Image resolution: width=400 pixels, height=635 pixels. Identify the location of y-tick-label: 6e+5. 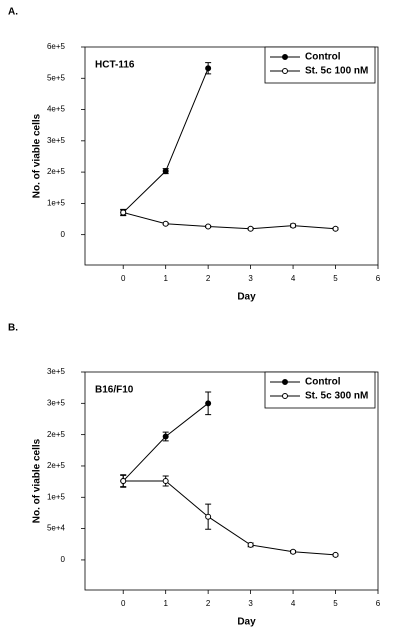
(56, 46).